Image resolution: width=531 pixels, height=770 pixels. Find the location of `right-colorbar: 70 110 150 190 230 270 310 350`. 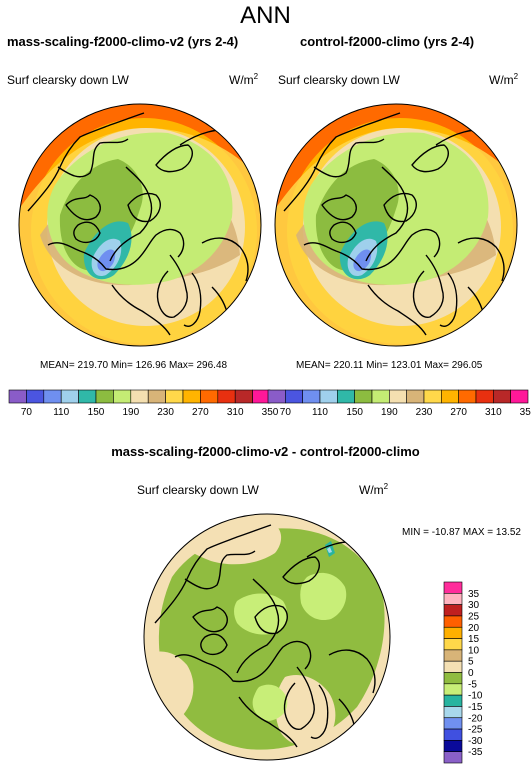

right-colorbar: 70 110 150 190 230 270 310 350 is located at coordinates (399, 403).